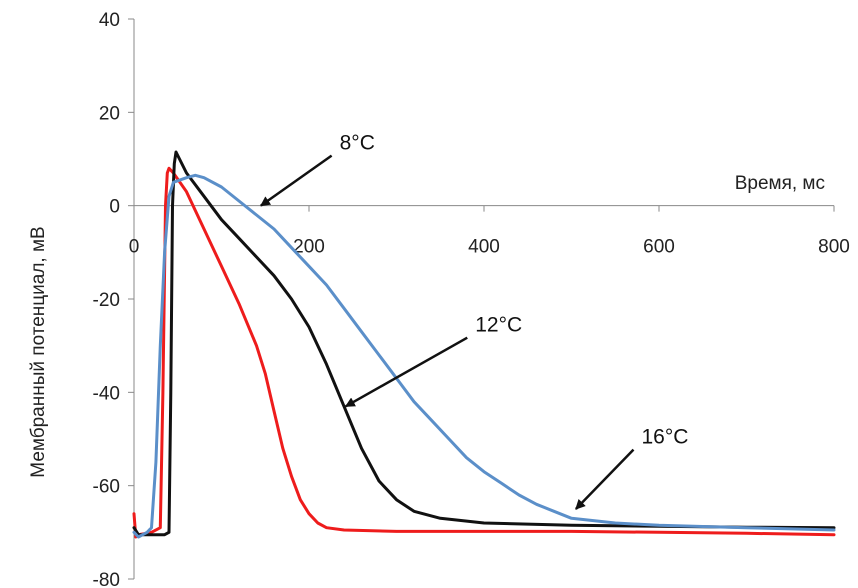  I want to click on y-tick-label: -40, so click(106, 393).